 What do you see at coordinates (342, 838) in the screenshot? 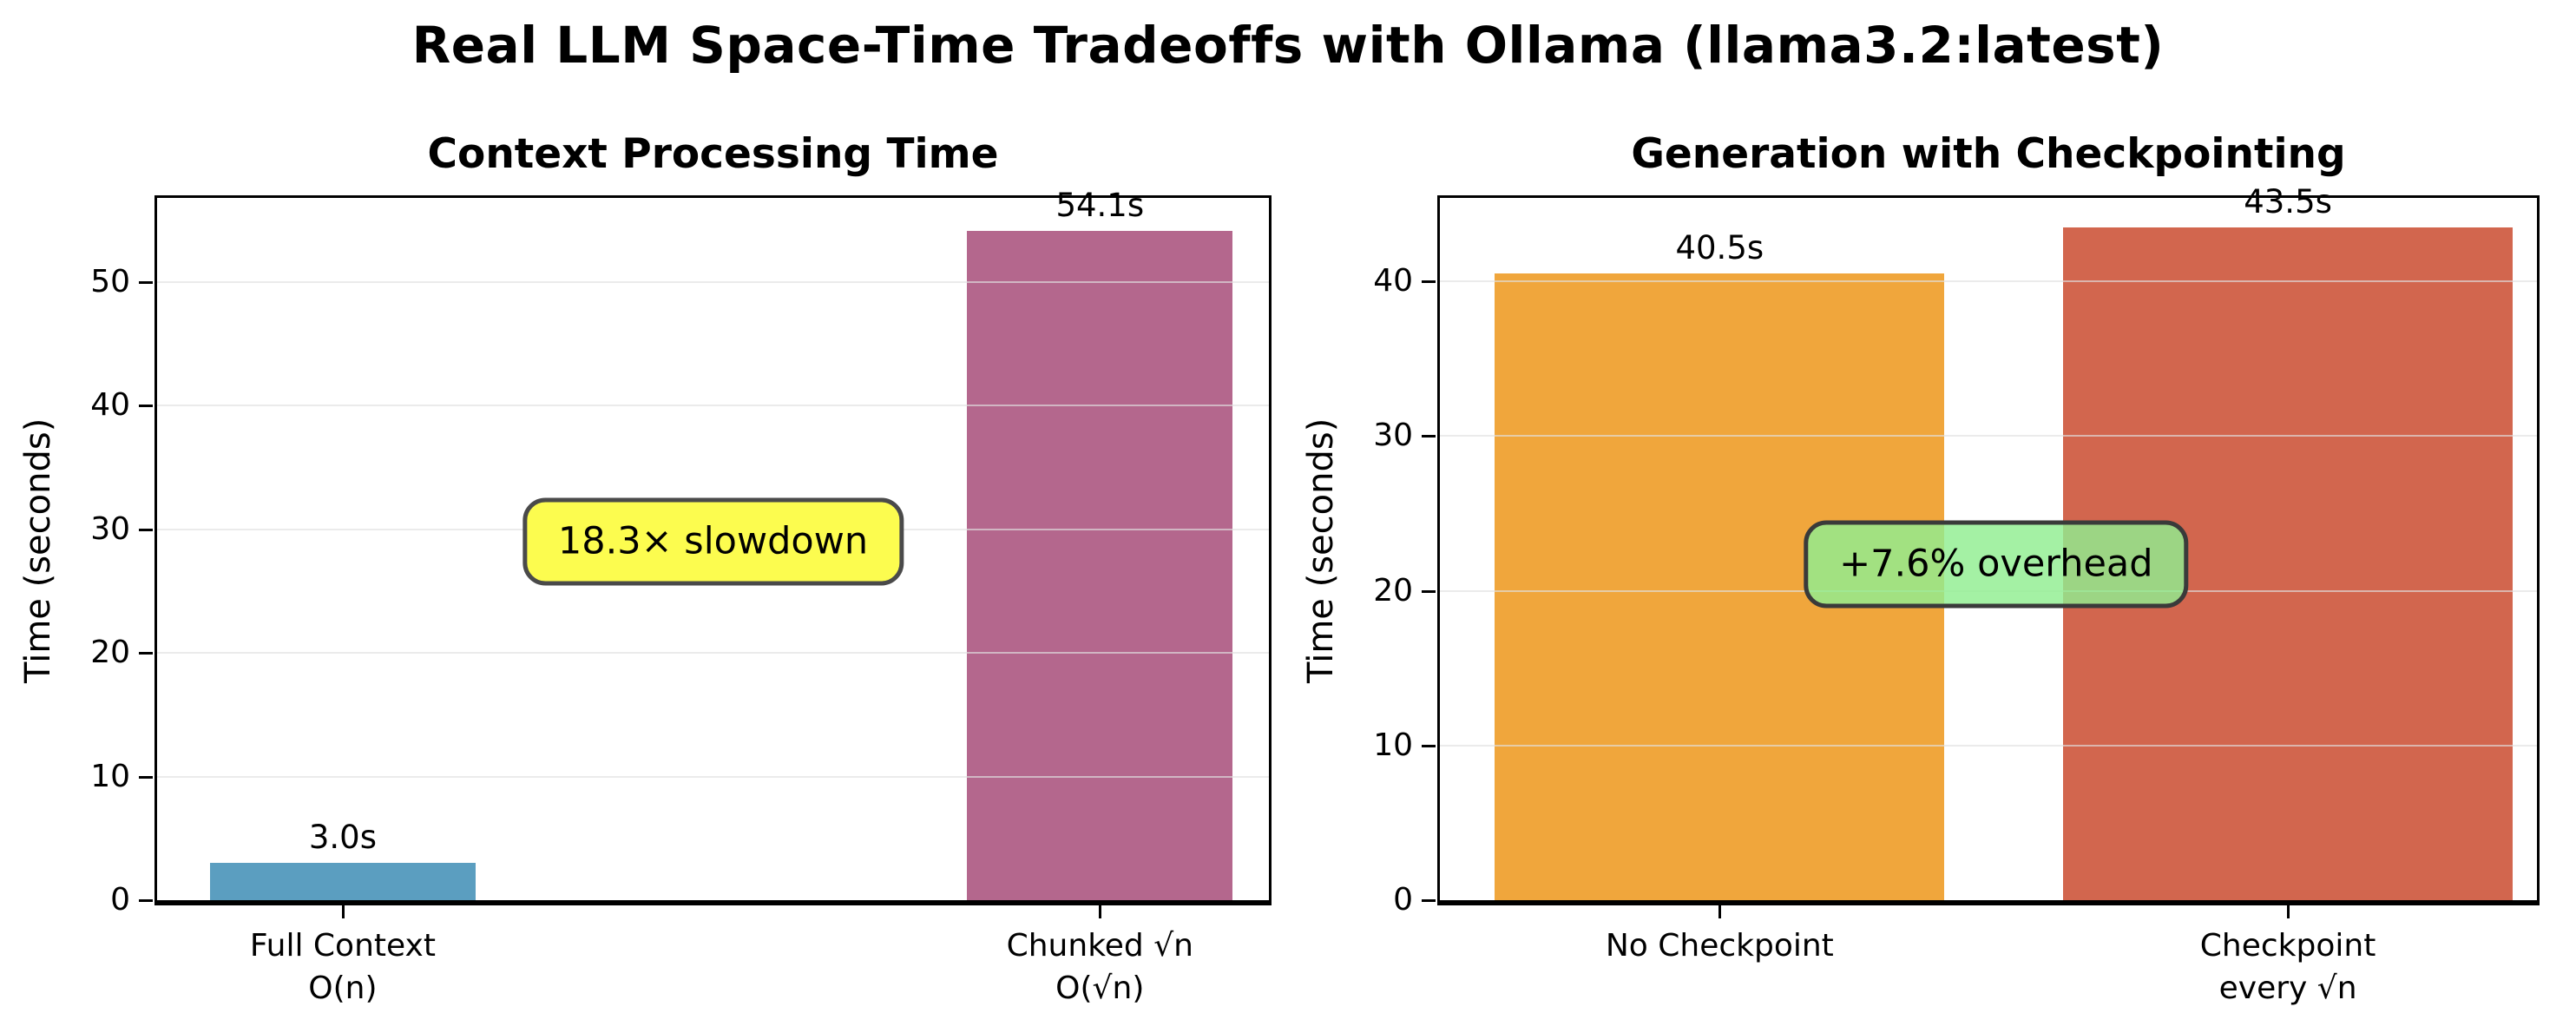
I see `bar-value-label: 3.0s` at bounding box center [342, 838].